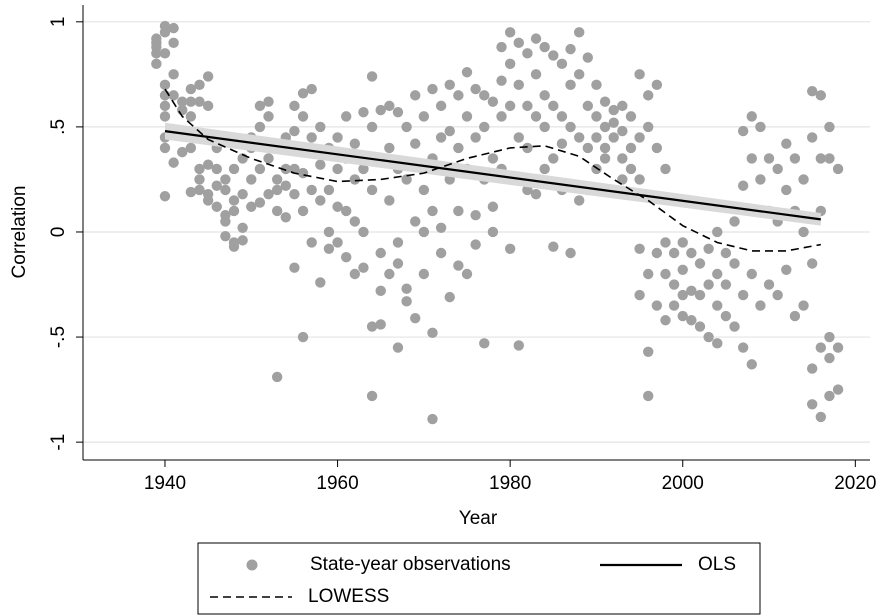 The height and width of the screenshot is (616, 885). I want to click on line, so click(492, 175).